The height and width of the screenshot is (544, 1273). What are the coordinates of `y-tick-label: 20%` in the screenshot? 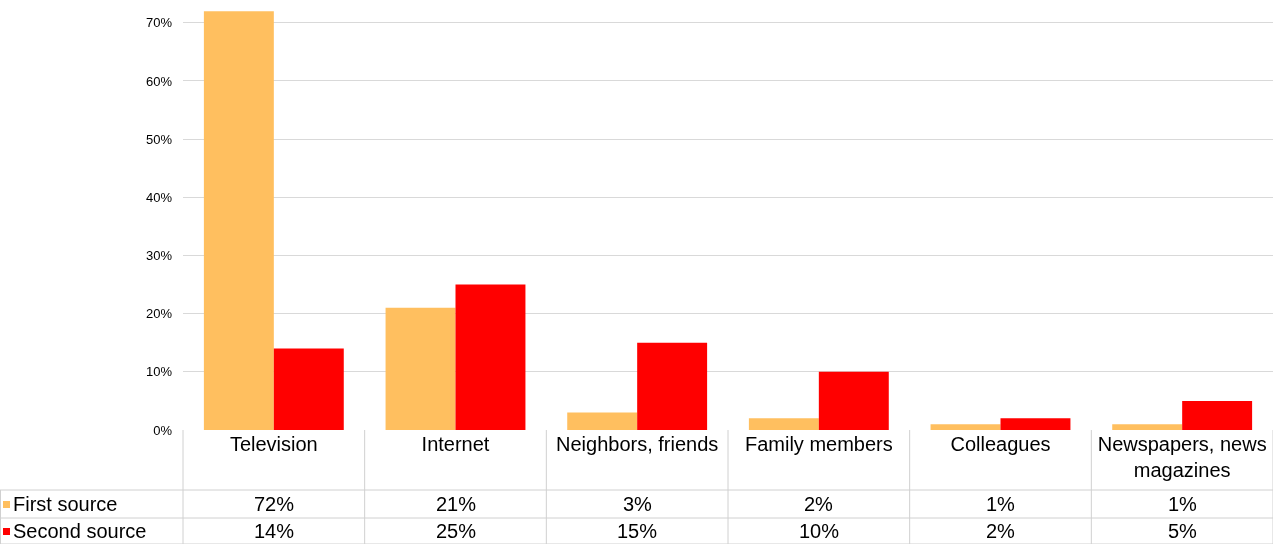 It's located at (159, 314).